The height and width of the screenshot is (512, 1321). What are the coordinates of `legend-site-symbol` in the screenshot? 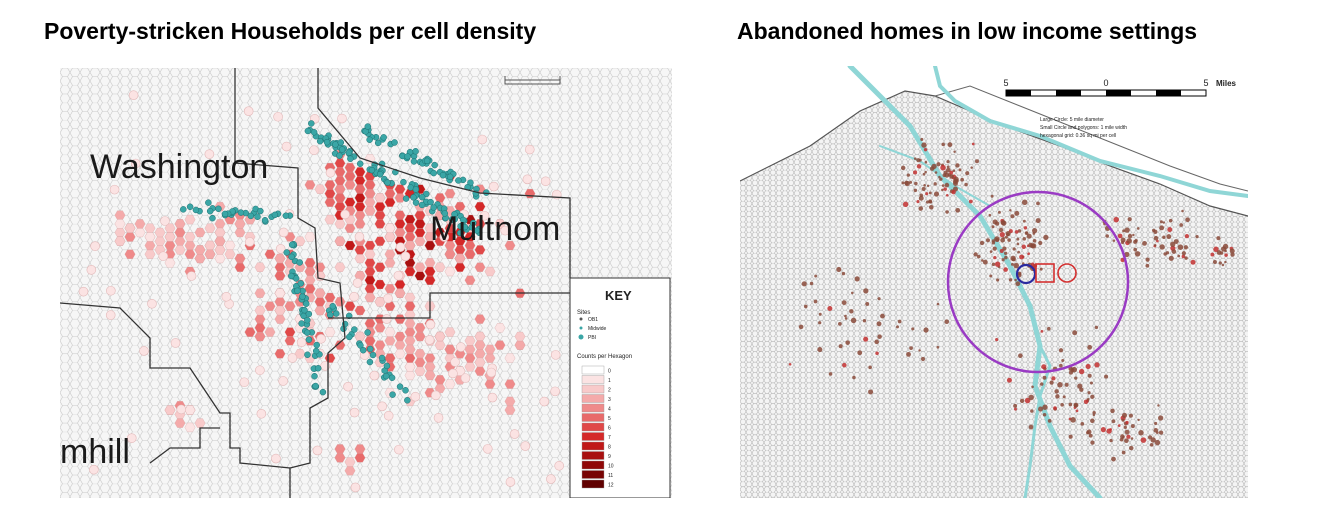 It's located at (581, 337).